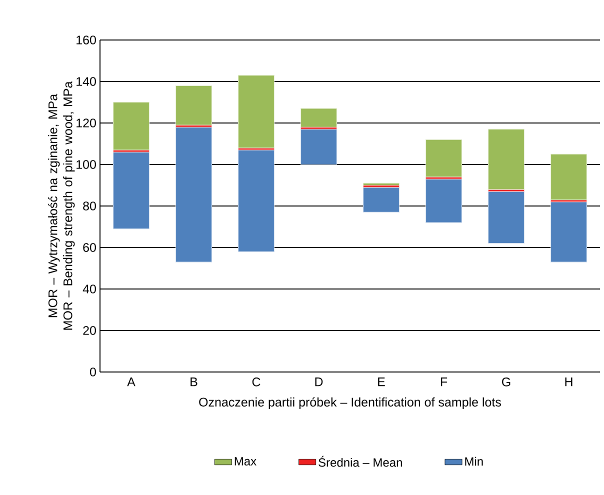  I want to click on y-axis-title: MOR – Wytrzymałość na zginanie, MPa MOR – Bending strength of pine wood, MPa, so click(61, 205).